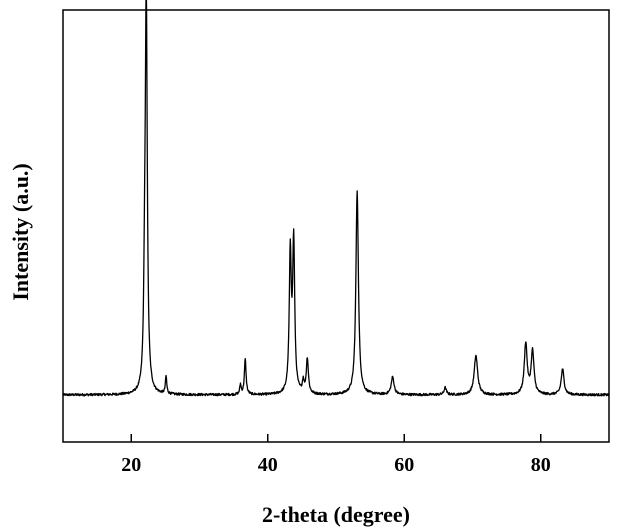 The image size is (633, 531). Describe the element at coordinates (268, 465) in the screenshot. I see `x-tick-label-40: 40` at that location.